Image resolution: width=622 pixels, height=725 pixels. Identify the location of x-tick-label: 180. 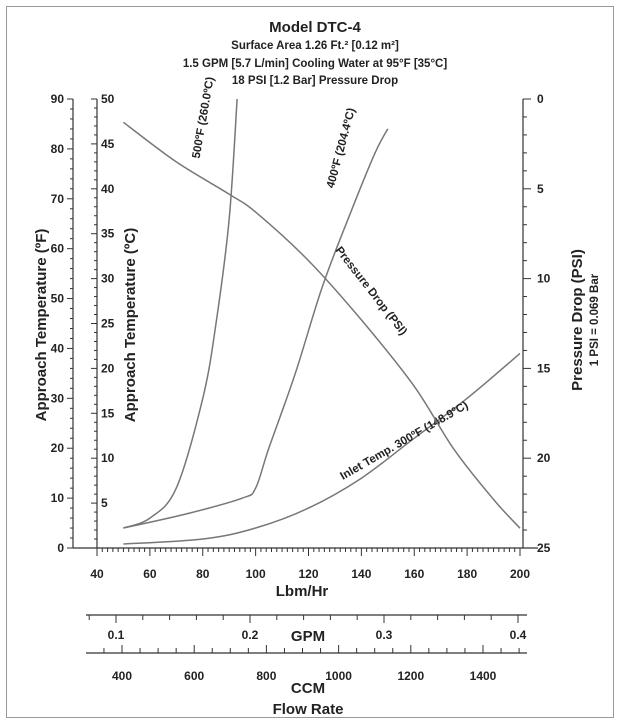
(467, 574).